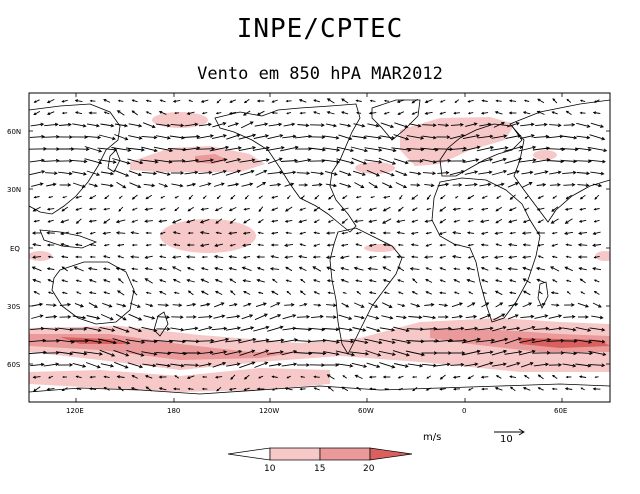 This screenshot has width=640, height=494. What do you see at coordinates (75, 411) in the screenshot?
I see `lon-label-120e: 120E` at bounding box center [75, 411].